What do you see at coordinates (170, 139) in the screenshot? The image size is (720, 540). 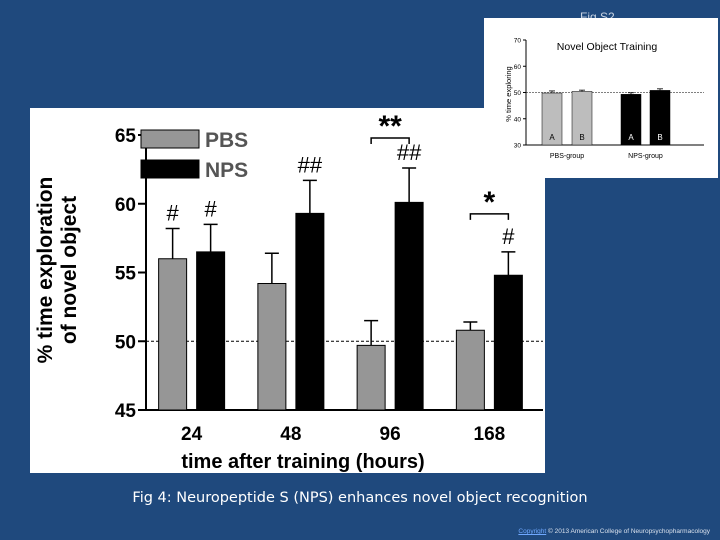 I see `legend-swatch-pbs` at bounding box center [170, 139].